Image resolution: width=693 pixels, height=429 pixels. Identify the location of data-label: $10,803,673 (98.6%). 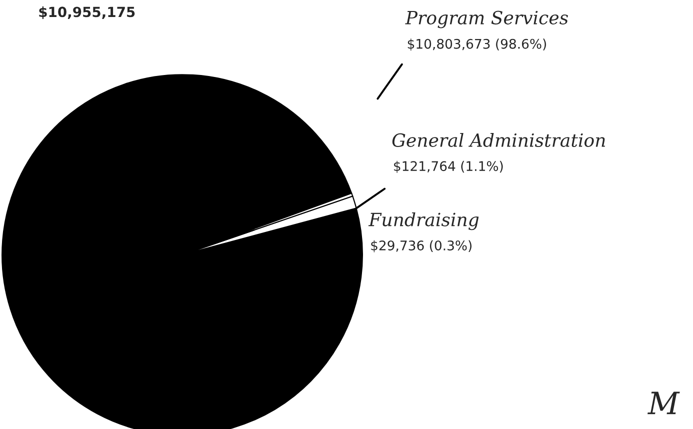
(477, 44).